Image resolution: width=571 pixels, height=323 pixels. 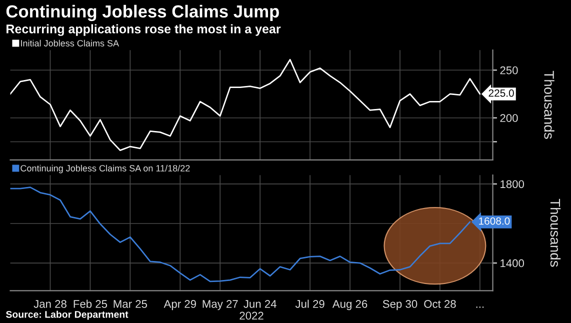 I want to click on x-tick-label: Mar 25, so click(x=131, y=304).